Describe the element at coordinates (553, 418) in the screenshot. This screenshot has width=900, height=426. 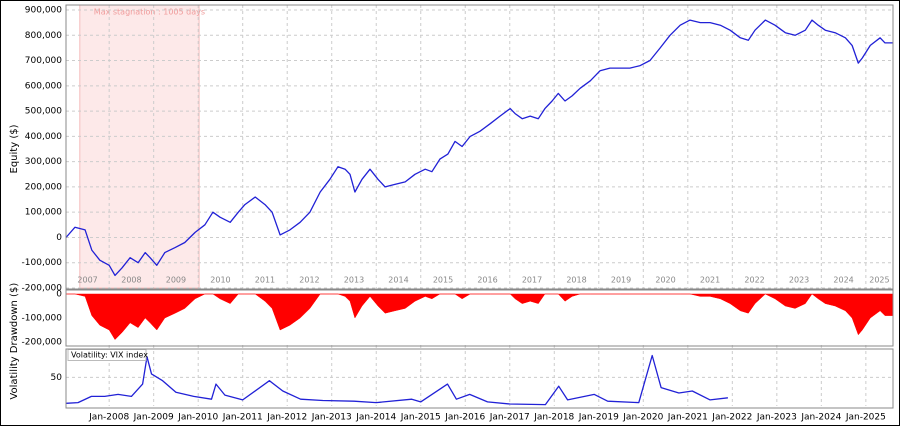
I see `x-tick-label: Jan-2018` at that location.